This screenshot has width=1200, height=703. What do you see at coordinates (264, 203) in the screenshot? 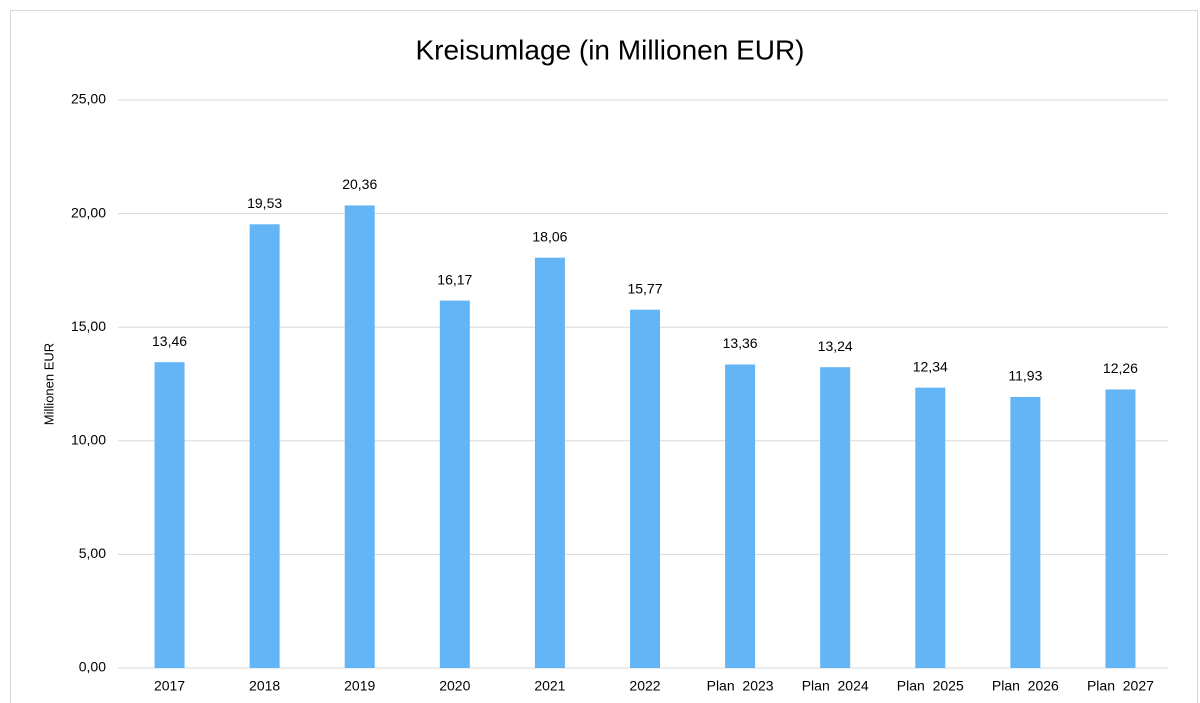
I see `value-label: 19,53` at bounding box center [264, 203].